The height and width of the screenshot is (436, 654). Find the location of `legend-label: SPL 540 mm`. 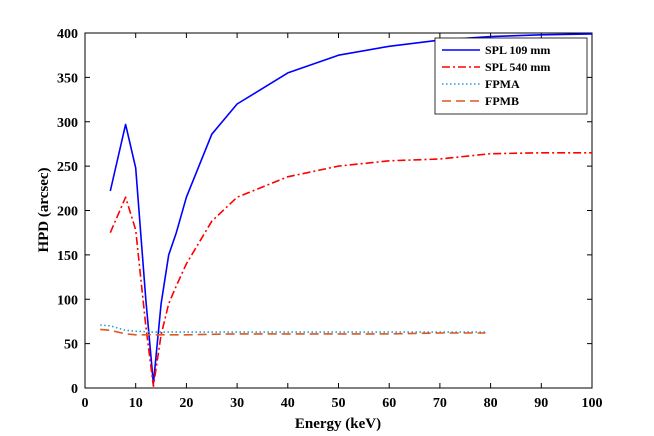

legend-label: SPL 540 mm is located at coordinates (517, 67).